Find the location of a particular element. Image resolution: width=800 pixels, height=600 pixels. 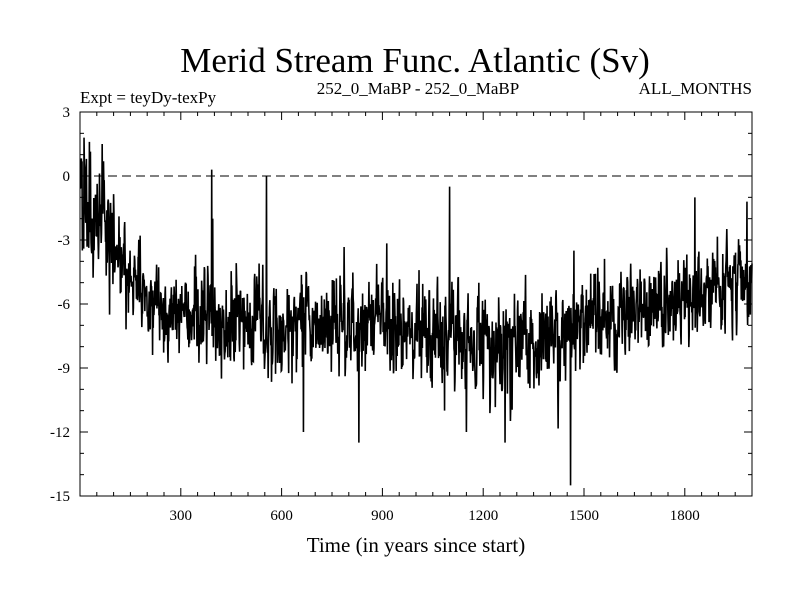

x-axis-label: Time (in years since start) is located at coordinates (416, 545).